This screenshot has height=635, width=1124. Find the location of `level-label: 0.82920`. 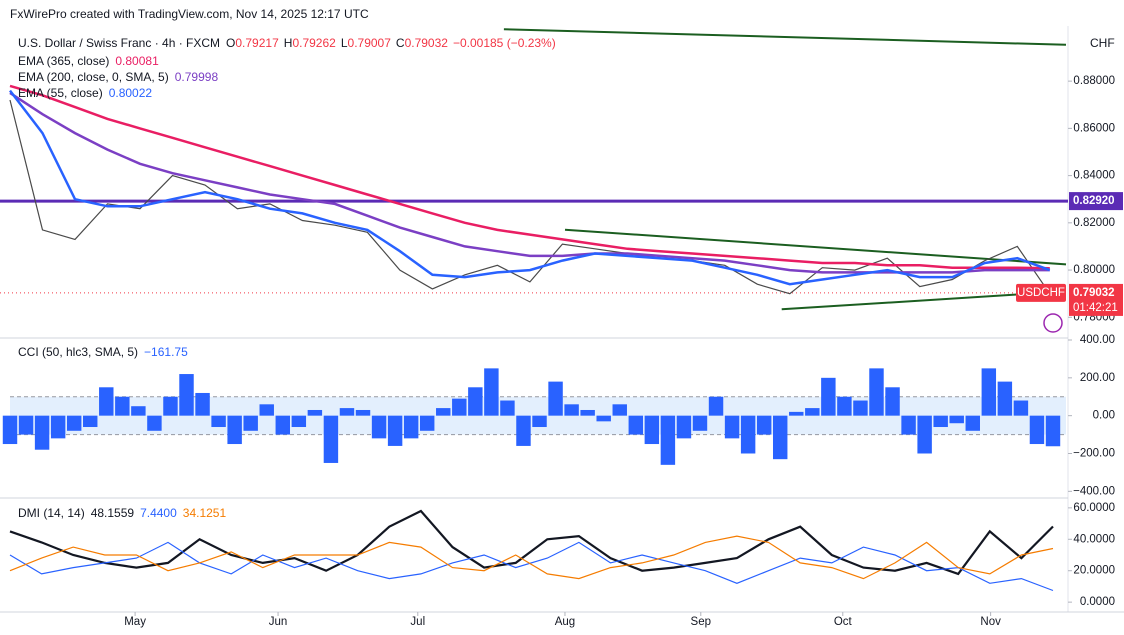

level-label: 0.82920 is located at coordinates (1094, 201).